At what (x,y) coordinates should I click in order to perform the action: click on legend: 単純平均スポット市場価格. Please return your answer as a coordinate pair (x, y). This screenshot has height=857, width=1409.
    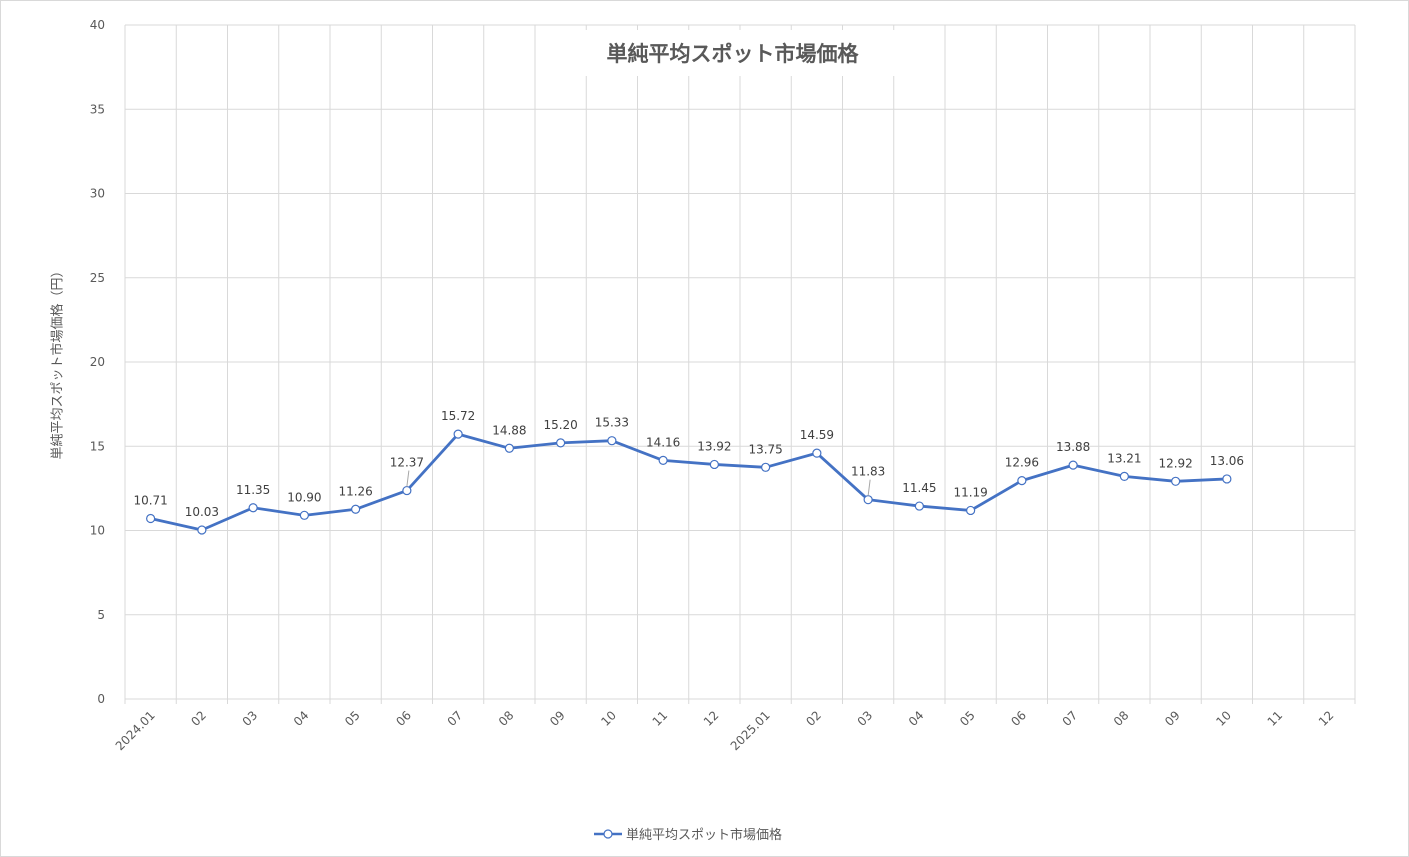
    Looking at the image, I should click on (687, 833).